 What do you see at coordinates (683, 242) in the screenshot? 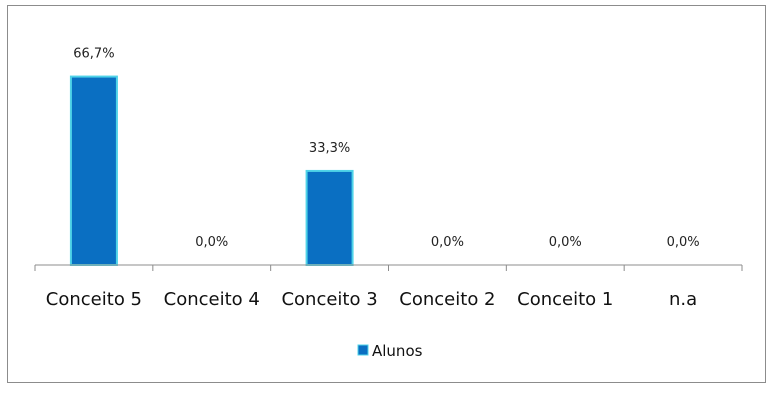
I see `data-label-n-a: 0,0%` at bounding box center [683, 242].